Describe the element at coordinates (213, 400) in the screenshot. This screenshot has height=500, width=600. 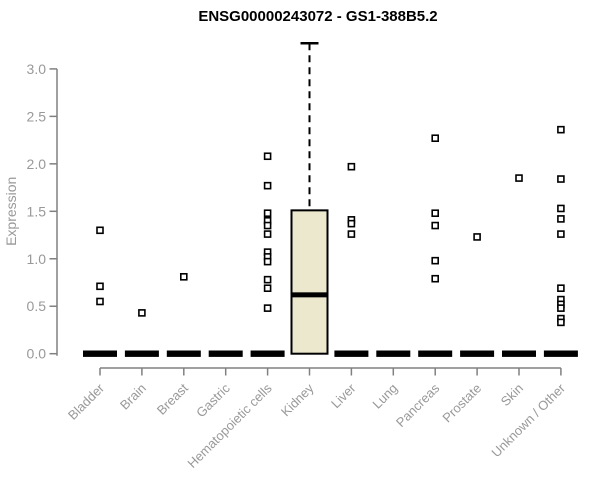
I see `x-category-label: Gastric` at that location.